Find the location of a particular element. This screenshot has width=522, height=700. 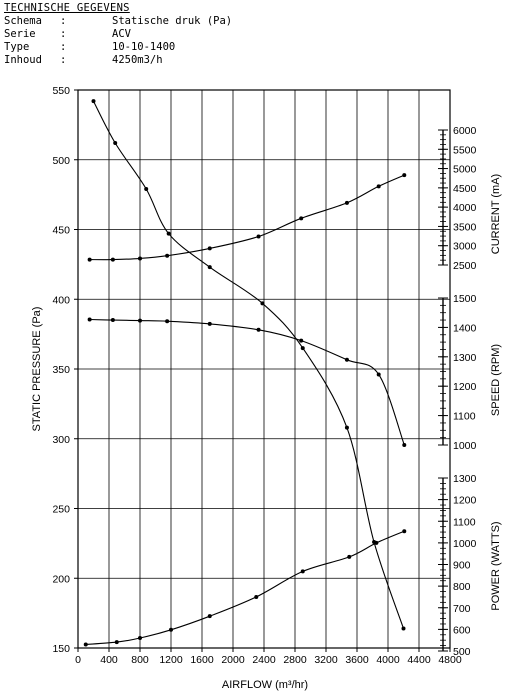

x-tick-label: 2800 is located at coordinates (295, 660).